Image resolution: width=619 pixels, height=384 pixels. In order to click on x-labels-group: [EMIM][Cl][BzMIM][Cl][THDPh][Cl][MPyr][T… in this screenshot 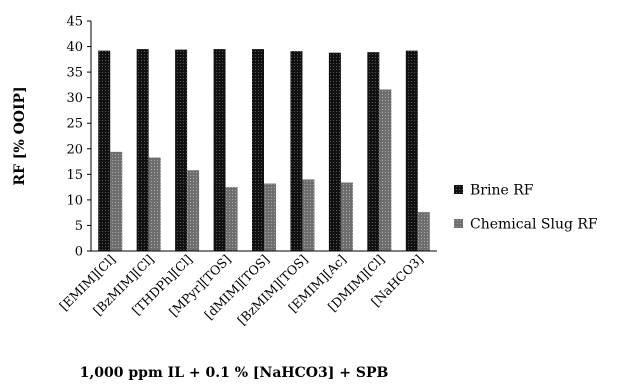, I will do `click(241, 290)`.